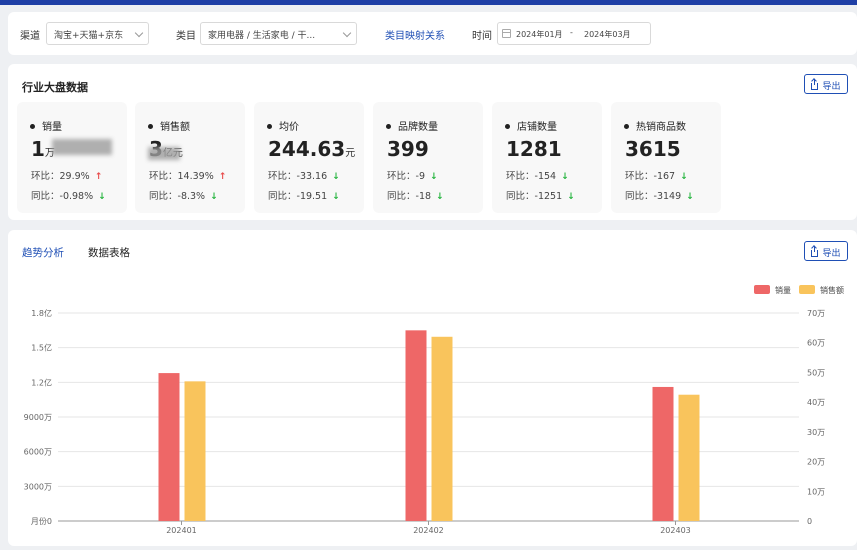  What do you see at coordinates (506, 33) in the screenshot?
I see `calendar-icon` at bounding box center [506, 33].